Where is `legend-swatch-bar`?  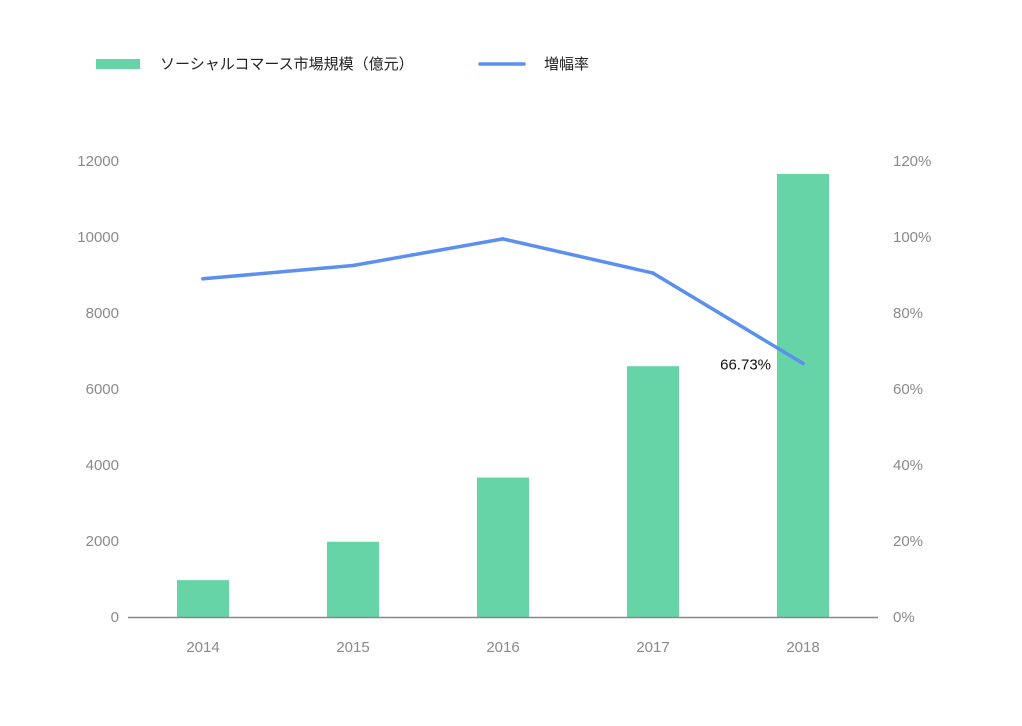
legend-swatch-bar is located at coordinates (118, 64).